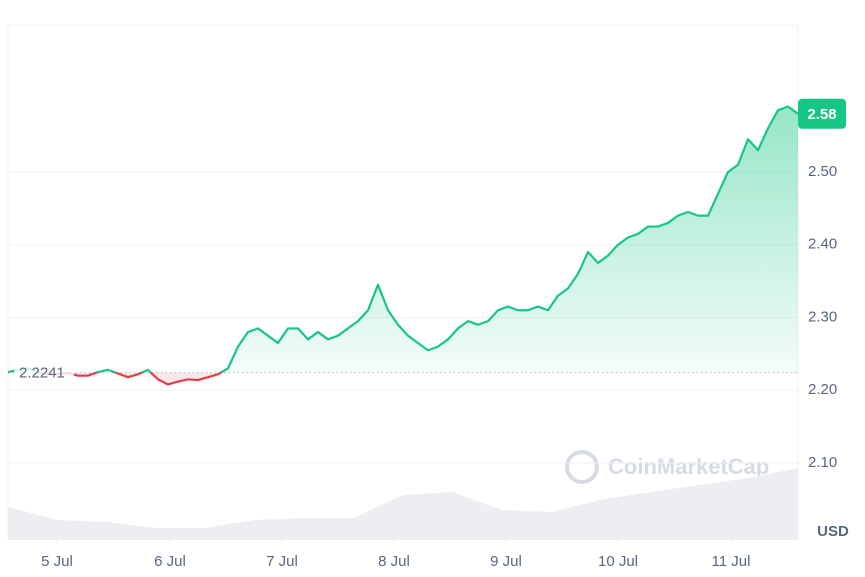  What do you see at coordinates (822, 171) in the screenshot?
I see `y-tick-label: 2.50` at bounding box center [822, 171].